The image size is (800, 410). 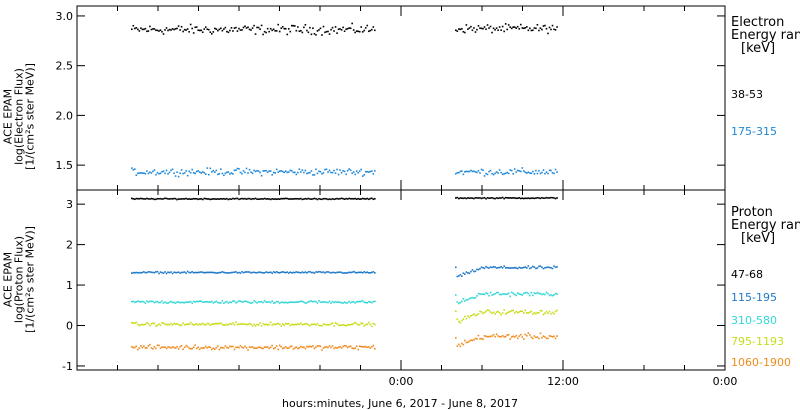 What do you see at coordinates (563, 381) in the screenshot?
I see `x-tick-label: 12:00` at bounding box center [563, 381].